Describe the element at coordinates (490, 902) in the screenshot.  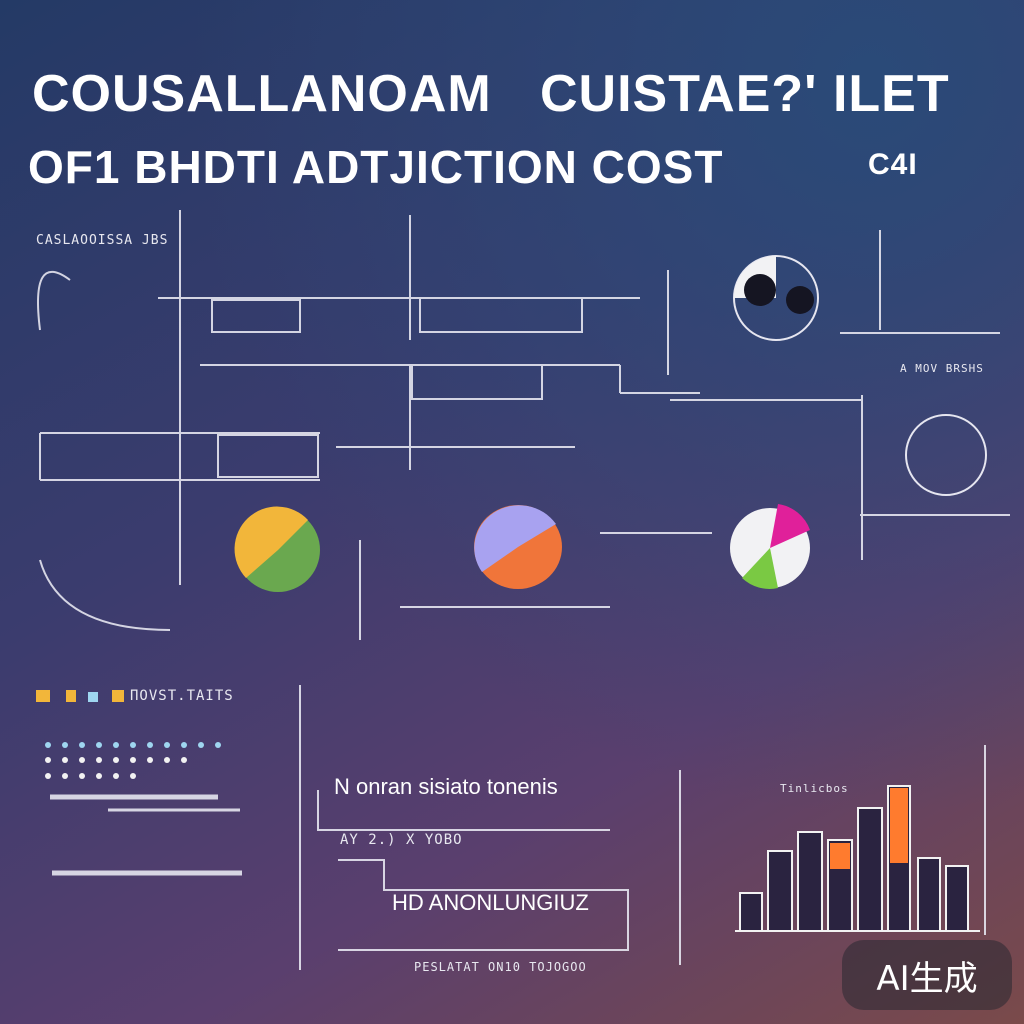
I see `text-row3: HD ANONLUNGIUZ` at that location.